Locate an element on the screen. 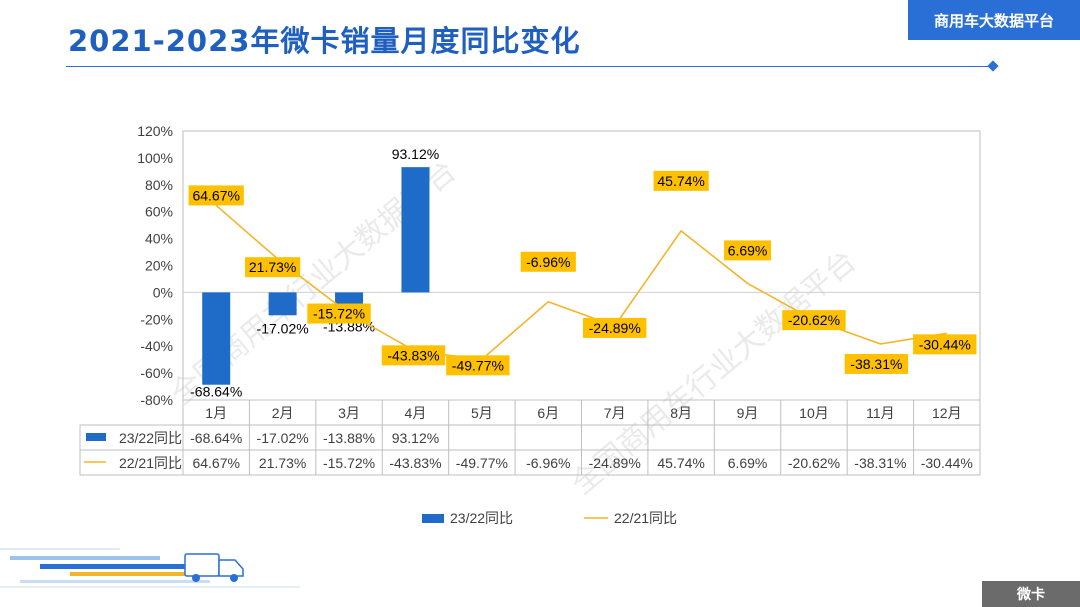  line-data-label: 6.69% is located at coordinates (748, 250).